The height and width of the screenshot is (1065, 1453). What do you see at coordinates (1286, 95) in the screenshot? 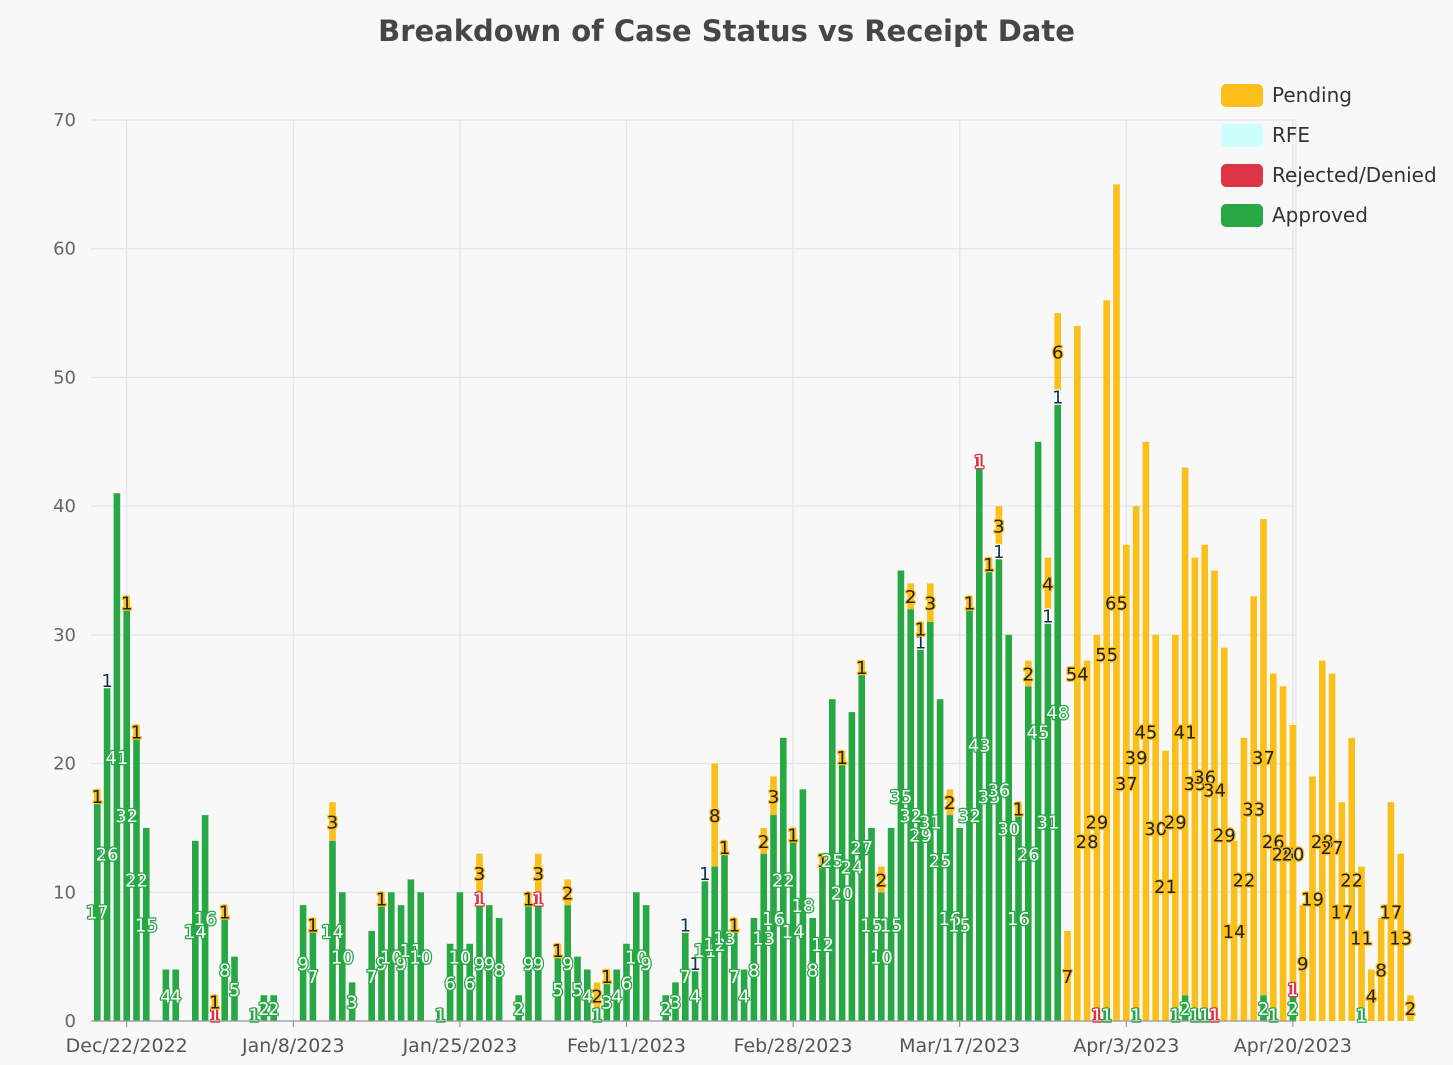
I see `legend-item-pending: Pending` at bounding box center [1286, 95].